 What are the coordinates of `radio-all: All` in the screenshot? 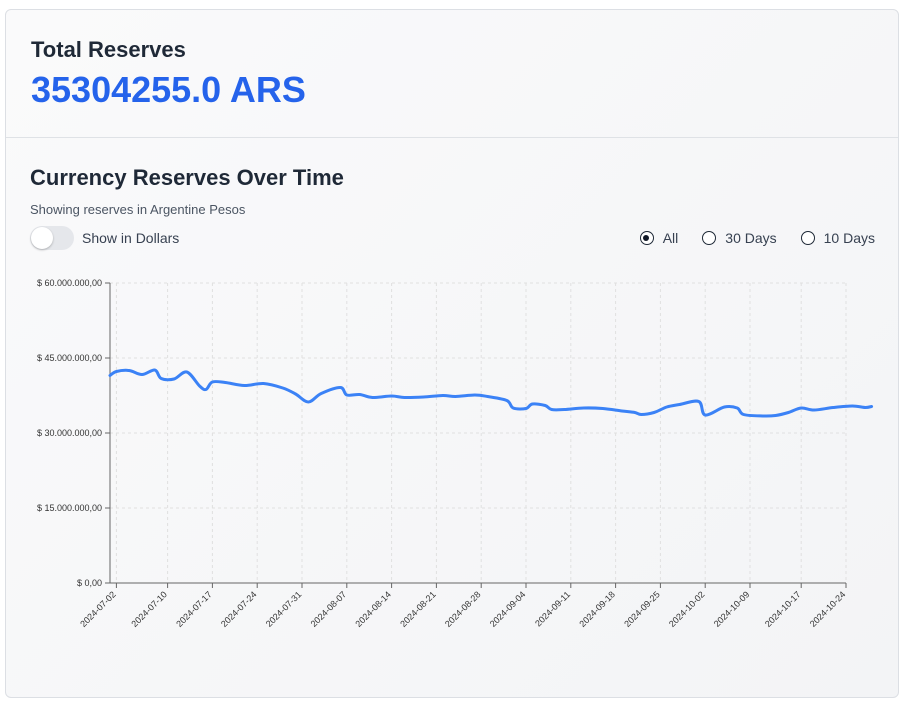 It's located at (659, 238).